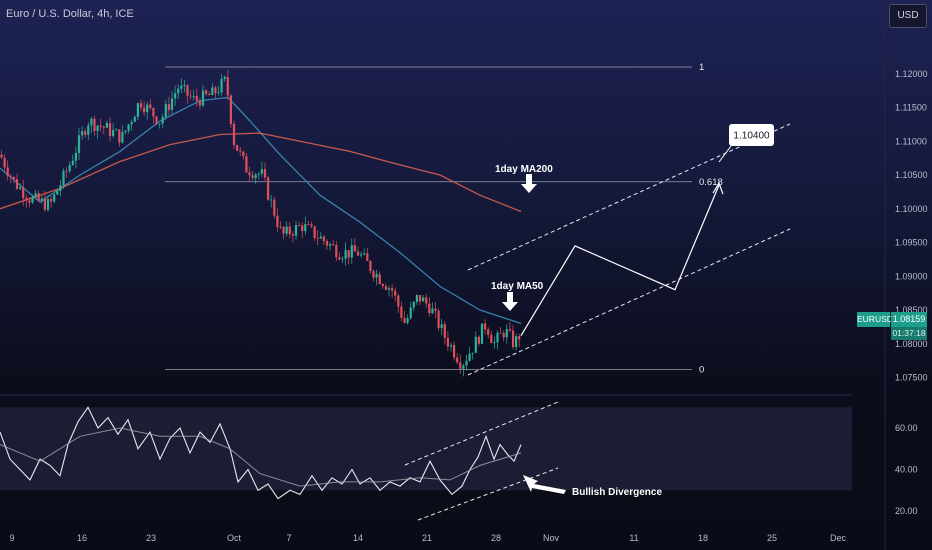 This screenshot has height=550, width=932. What do you see at coordinates (911, 378) in the screenshot?
I see `price-tick-label: 1.07500` at bounding box center [911, 378].